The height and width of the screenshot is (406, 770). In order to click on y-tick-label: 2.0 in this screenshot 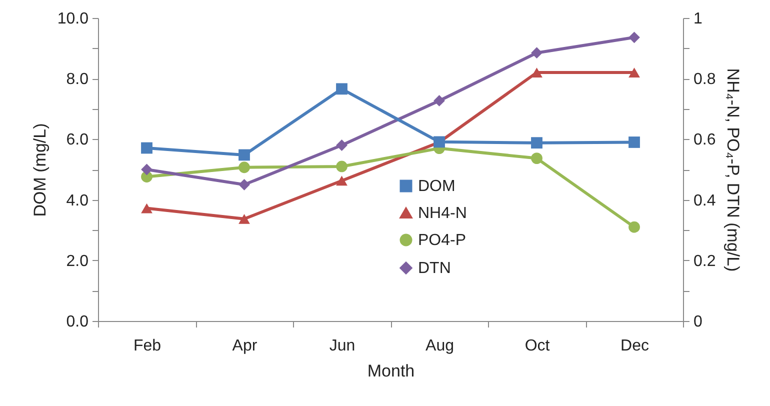, I will do `click(77, 261)`.